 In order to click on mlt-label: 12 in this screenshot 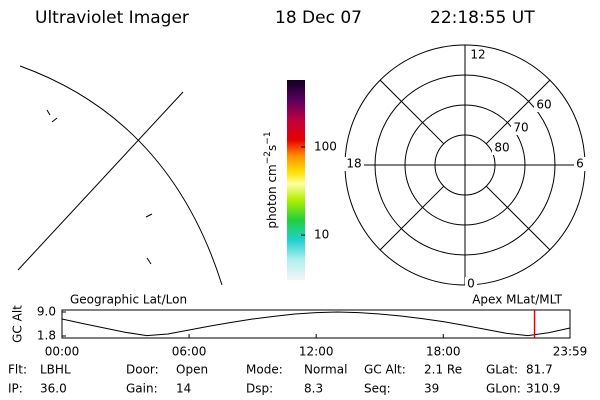, I will do `click(477, 55)`.